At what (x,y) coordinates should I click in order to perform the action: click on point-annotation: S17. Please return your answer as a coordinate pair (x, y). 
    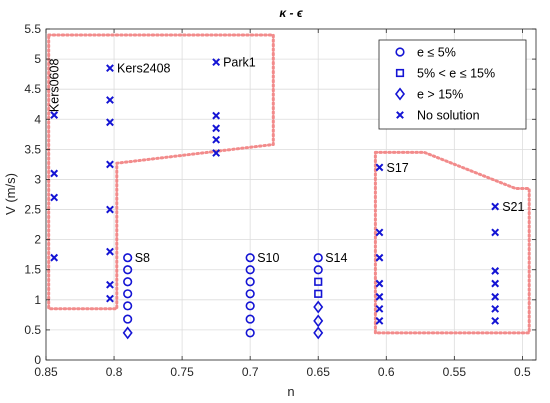
    Looking at the image, I should click on (398, 168).